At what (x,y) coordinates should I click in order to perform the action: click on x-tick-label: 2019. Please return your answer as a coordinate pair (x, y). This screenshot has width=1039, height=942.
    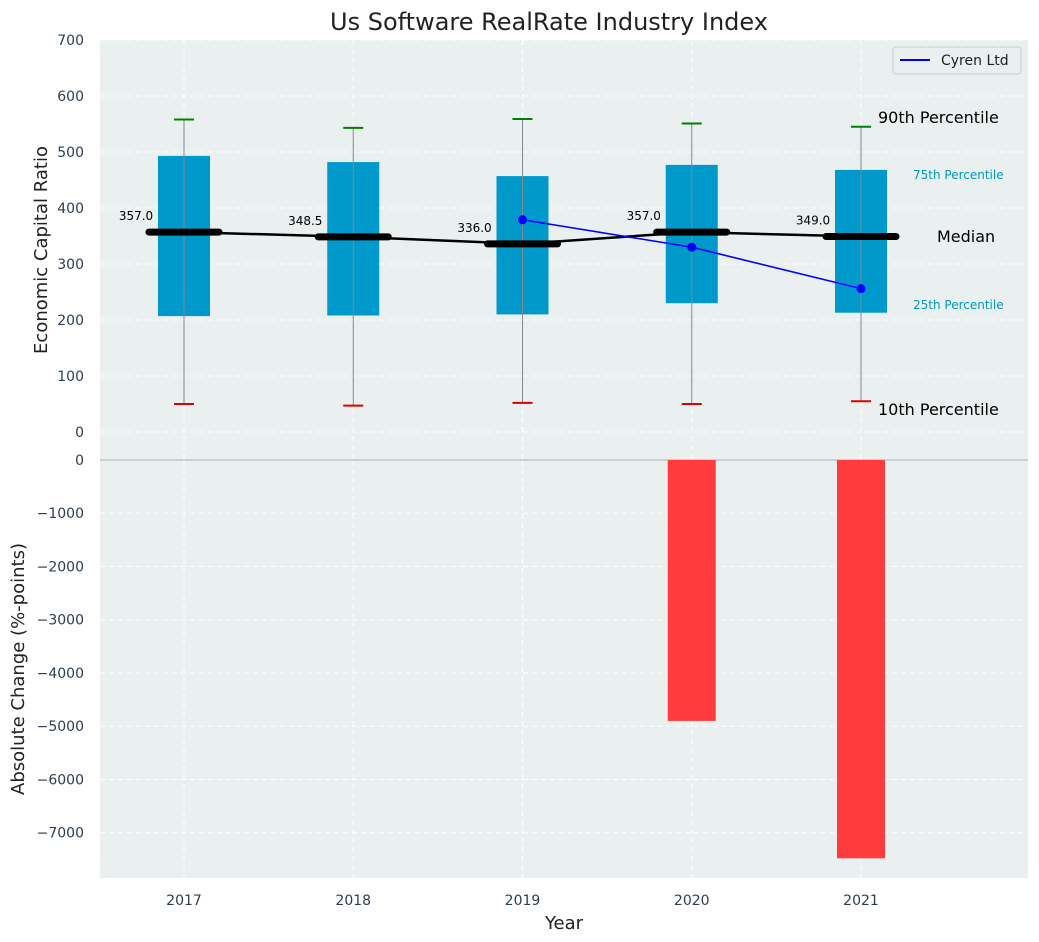
    Looking at the image, I should click on (523, 901).